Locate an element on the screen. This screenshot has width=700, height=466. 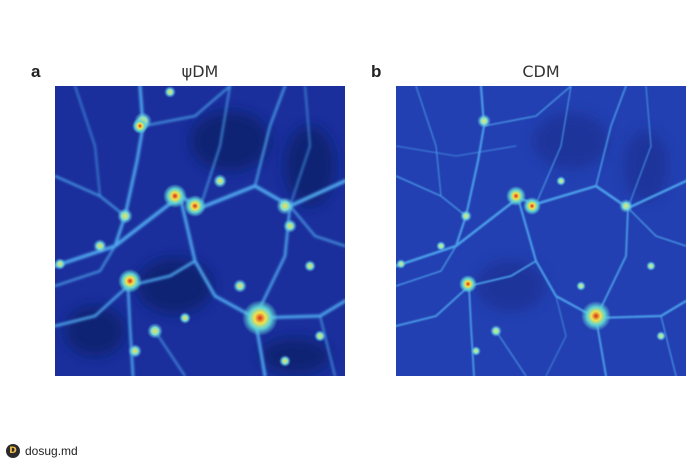
watermark-text: dosug.md is located at coordinates (51, 451).